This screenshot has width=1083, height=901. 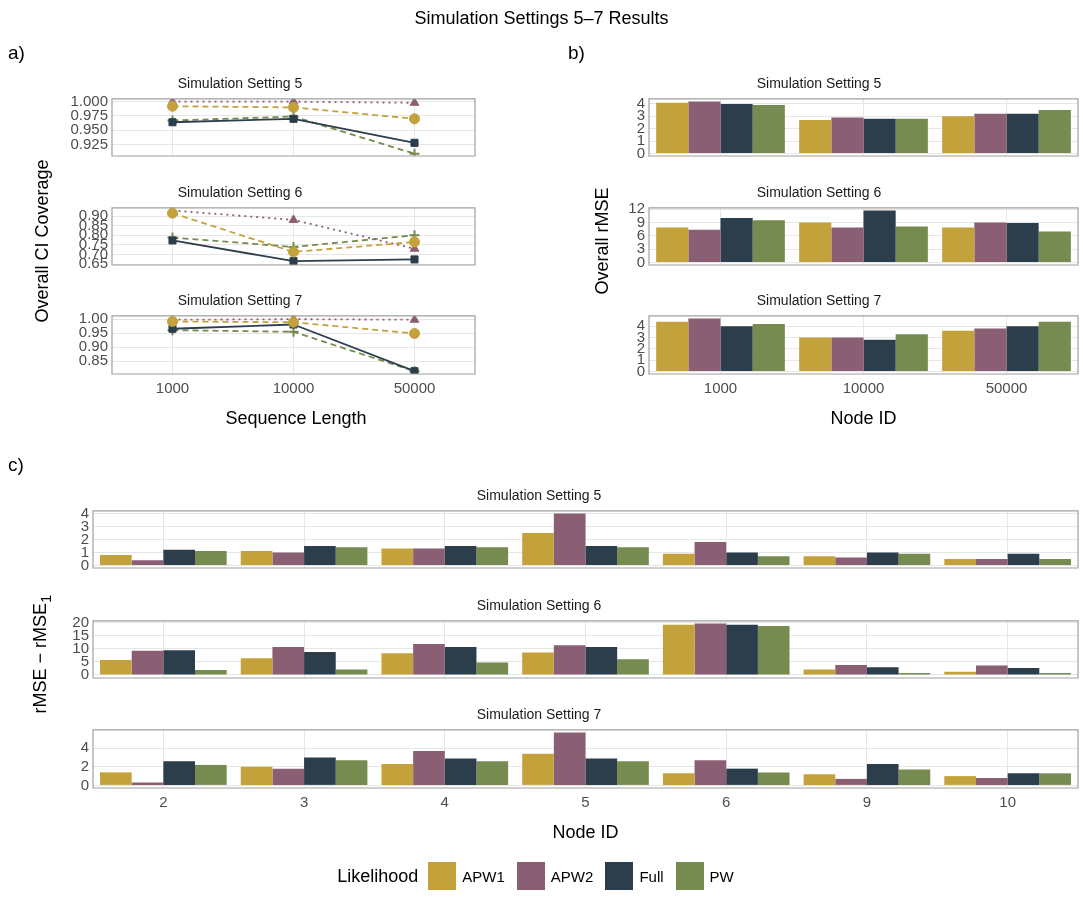 I want to click on text: a), so click(x=16, y=53).